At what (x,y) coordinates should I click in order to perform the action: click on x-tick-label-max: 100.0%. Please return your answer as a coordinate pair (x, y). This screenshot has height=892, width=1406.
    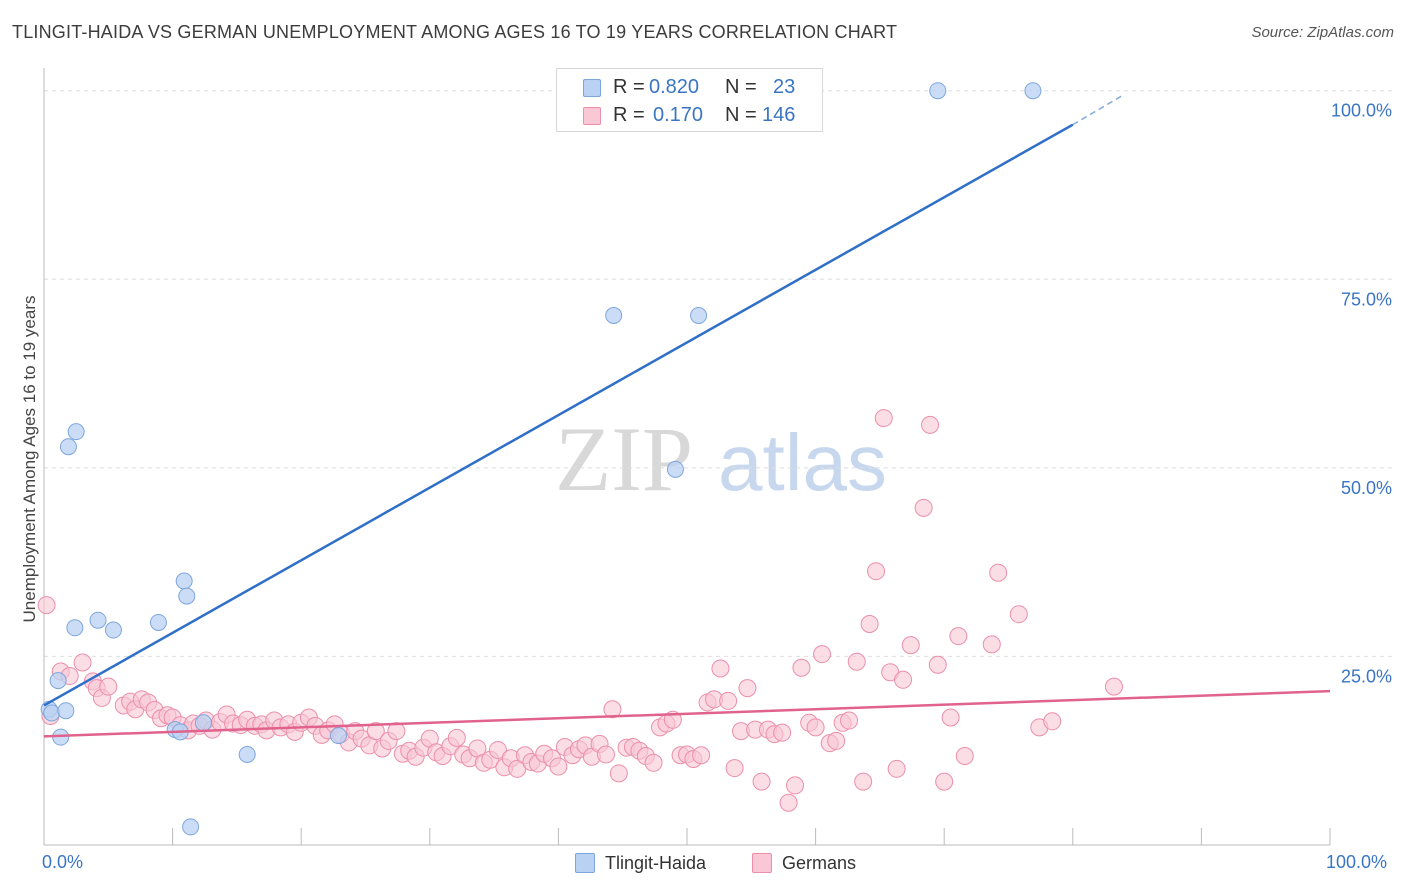
    Looking at the image, I should click on (1357, 862).